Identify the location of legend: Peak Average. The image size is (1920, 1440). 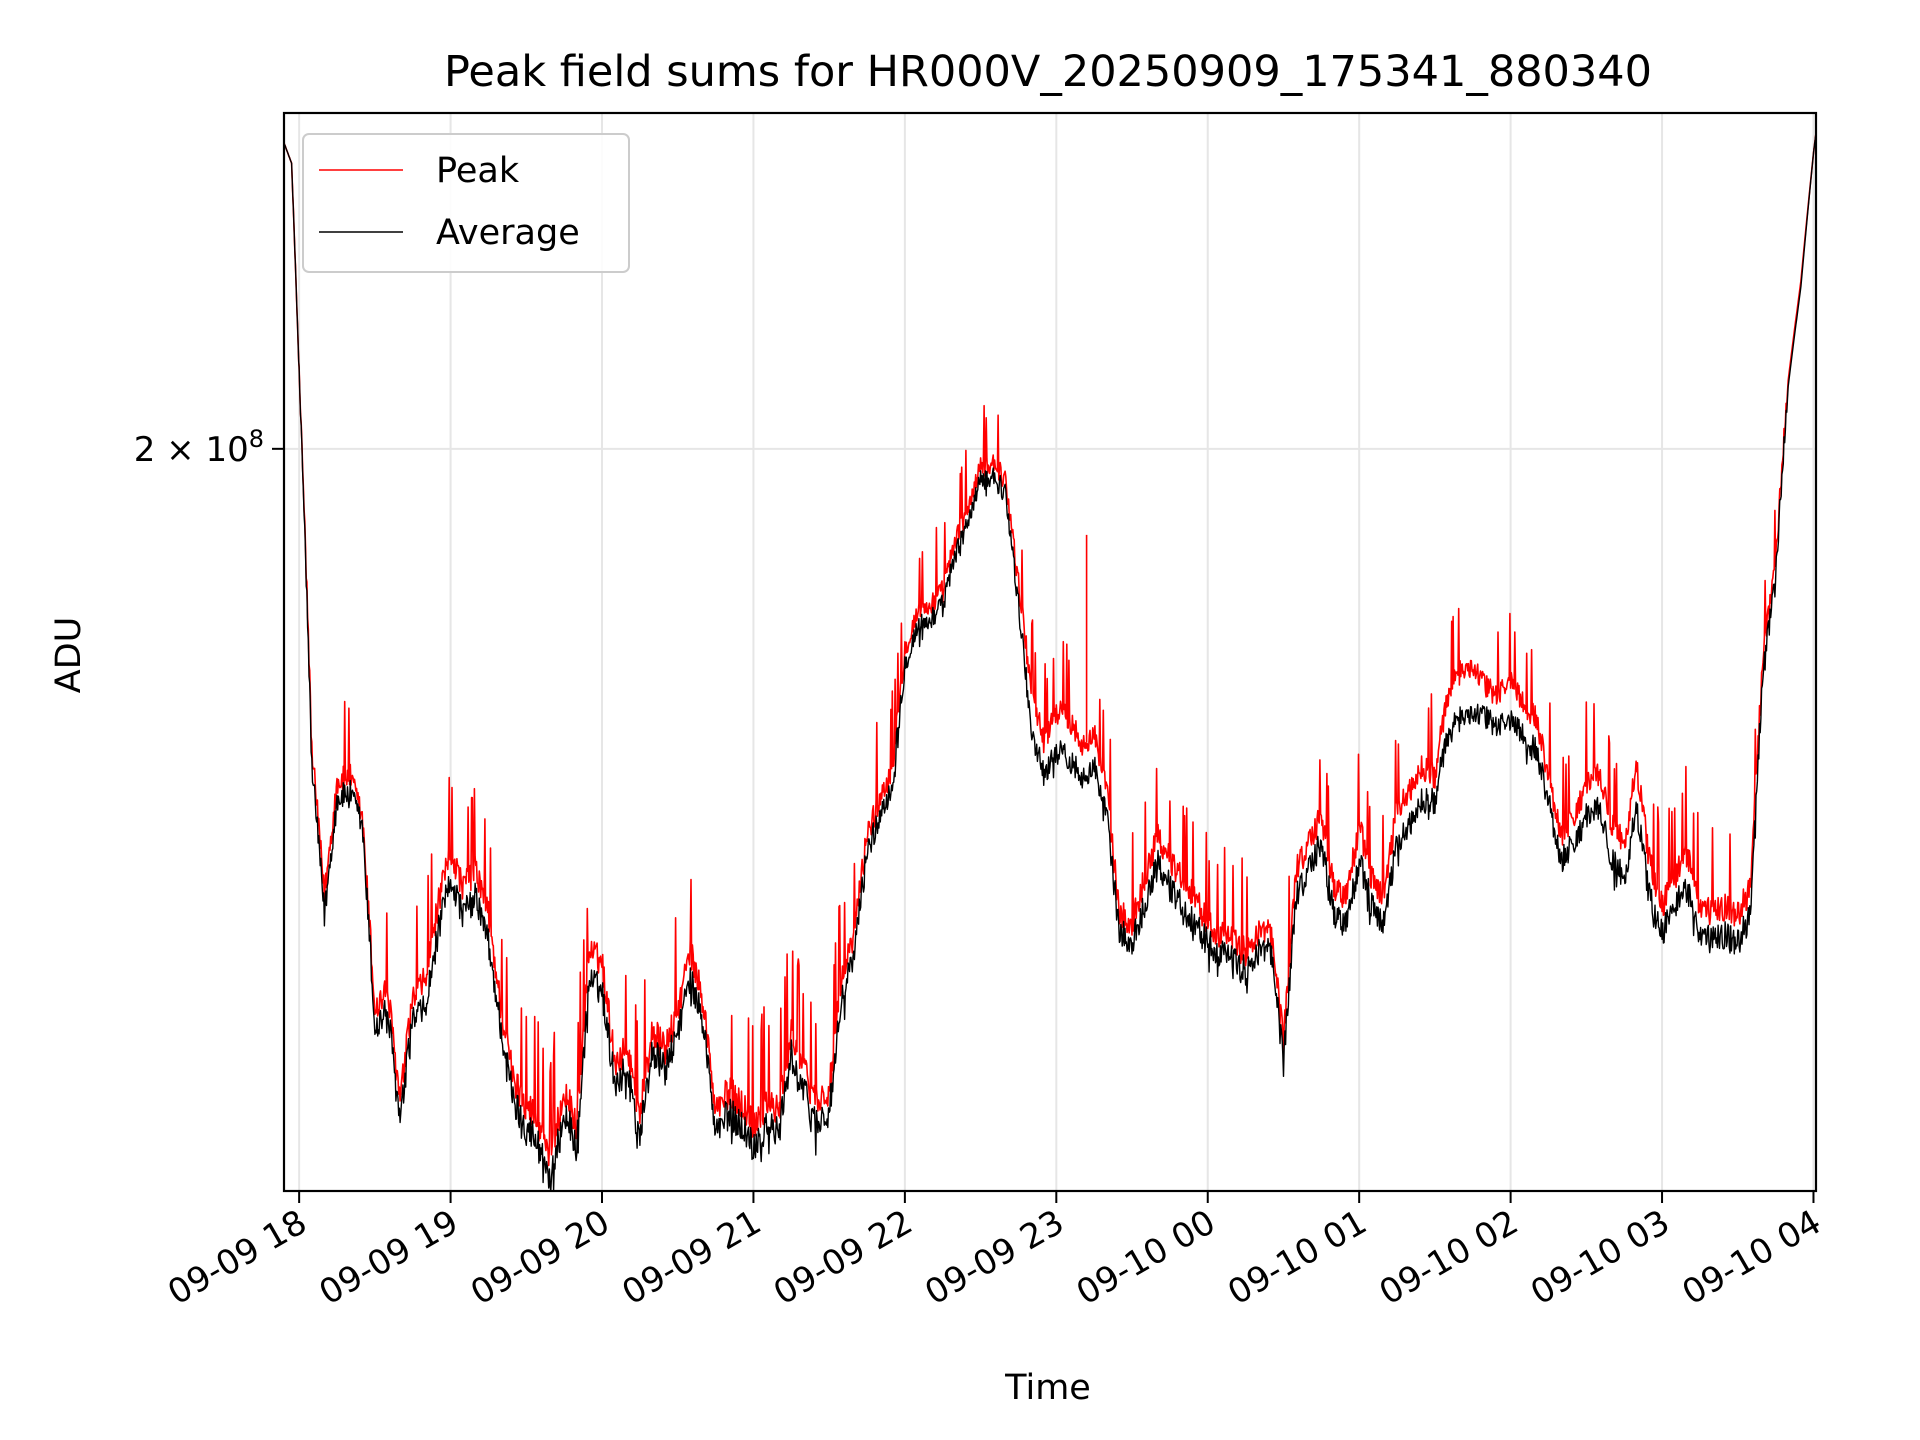
(466, 203).